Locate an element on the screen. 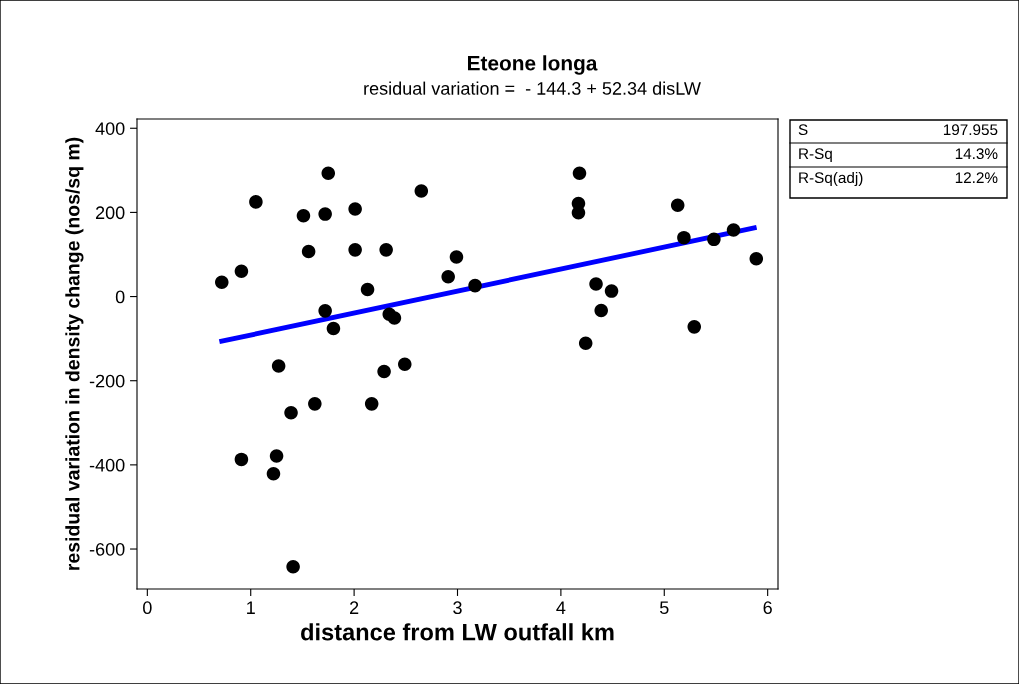  text: S is located at coordinates (803, 130).